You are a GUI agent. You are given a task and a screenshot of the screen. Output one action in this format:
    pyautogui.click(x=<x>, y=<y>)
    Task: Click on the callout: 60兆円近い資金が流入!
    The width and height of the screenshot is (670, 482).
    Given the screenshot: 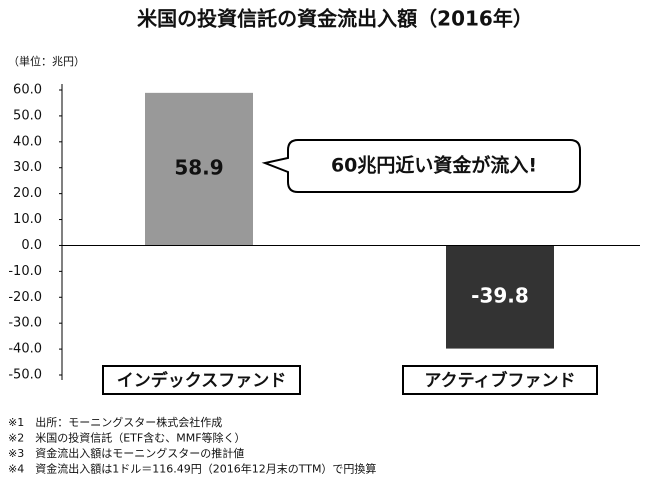 What is the action you would take?
    pyautogui.click(x=421, y=166)
    